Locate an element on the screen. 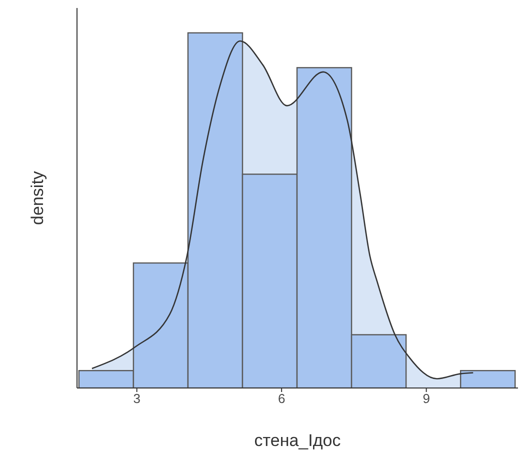  x-tick-label: 9 is located at coordinates (426, 398).